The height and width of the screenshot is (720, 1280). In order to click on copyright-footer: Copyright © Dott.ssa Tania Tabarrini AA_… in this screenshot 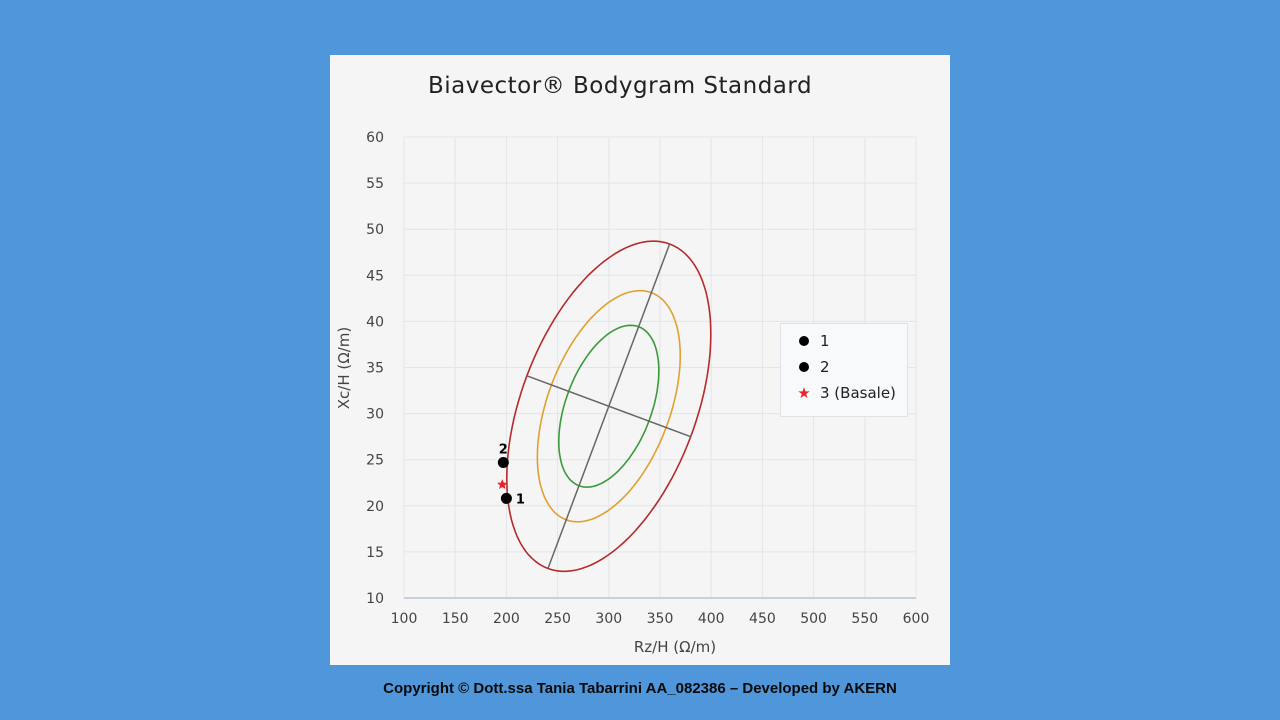, I will do `click(640, 688)`.